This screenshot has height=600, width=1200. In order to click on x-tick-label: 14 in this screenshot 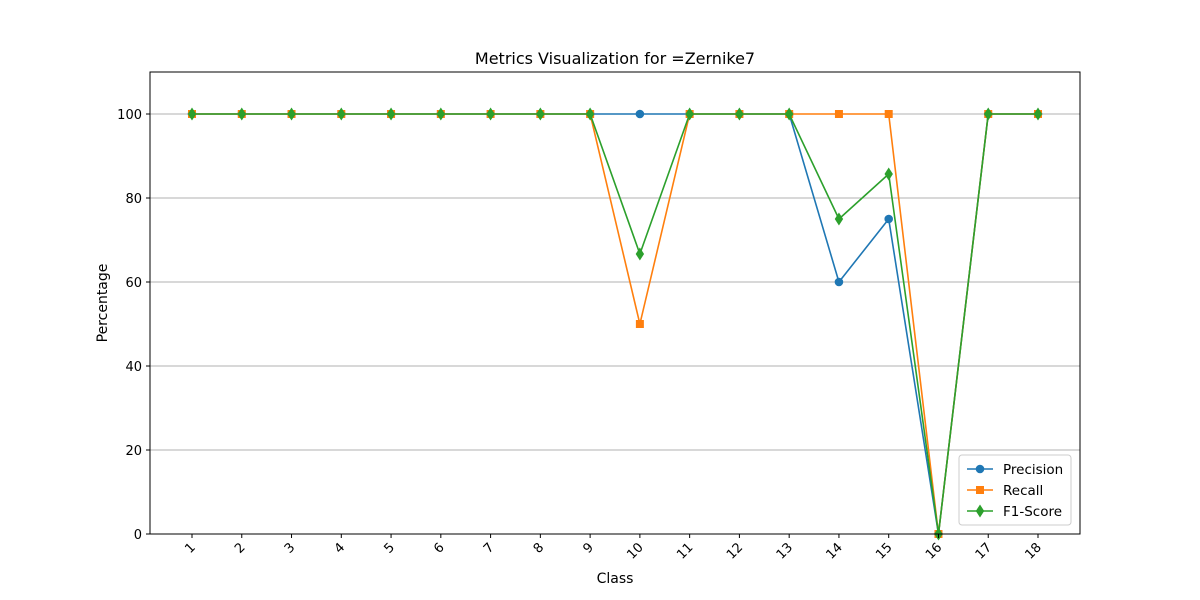, I will do `click(834, 551)`.